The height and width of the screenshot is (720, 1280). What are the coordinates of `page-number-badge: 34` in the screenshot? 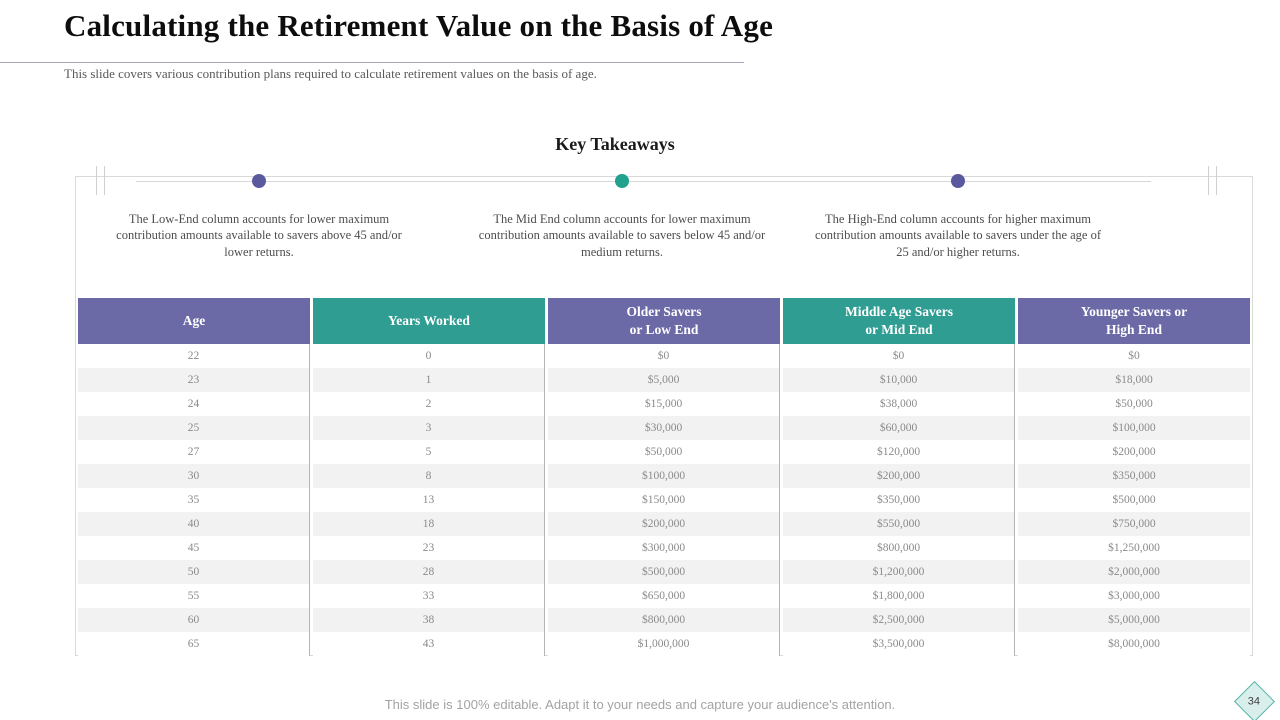 It's located at (1254, 700).